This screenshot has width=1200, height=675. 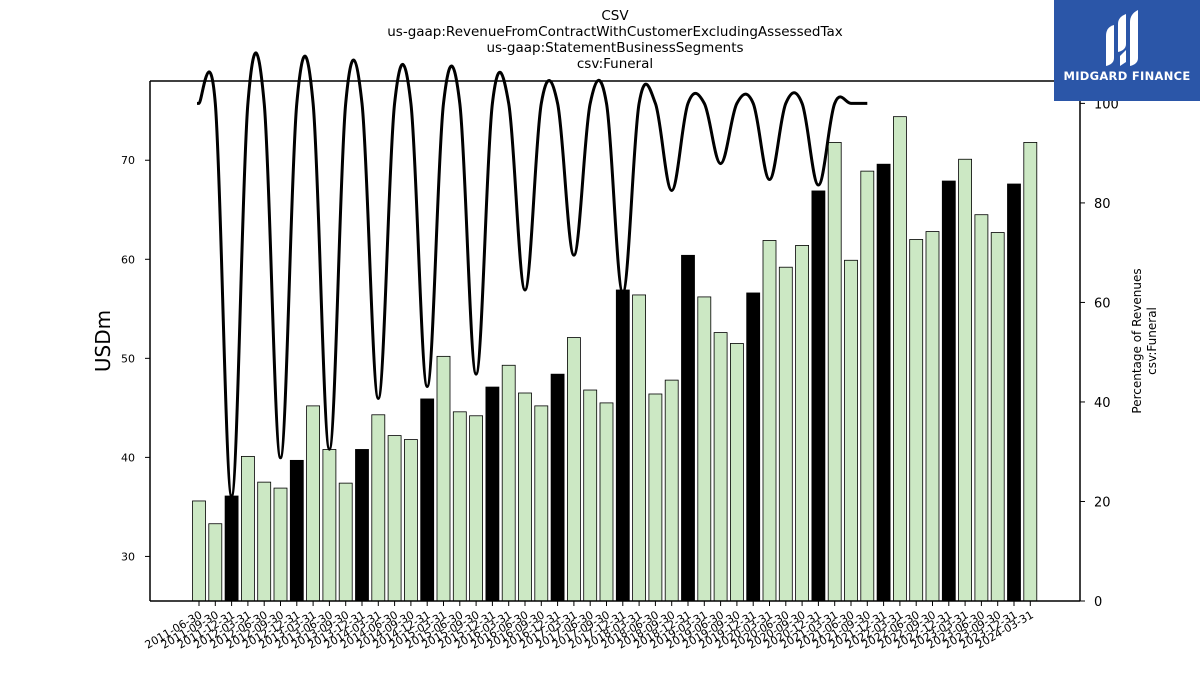 What do you see at coordinates (128, 160) in the screenshot?
I see `left-tick-label: 70` at bounding box center [128, 160].